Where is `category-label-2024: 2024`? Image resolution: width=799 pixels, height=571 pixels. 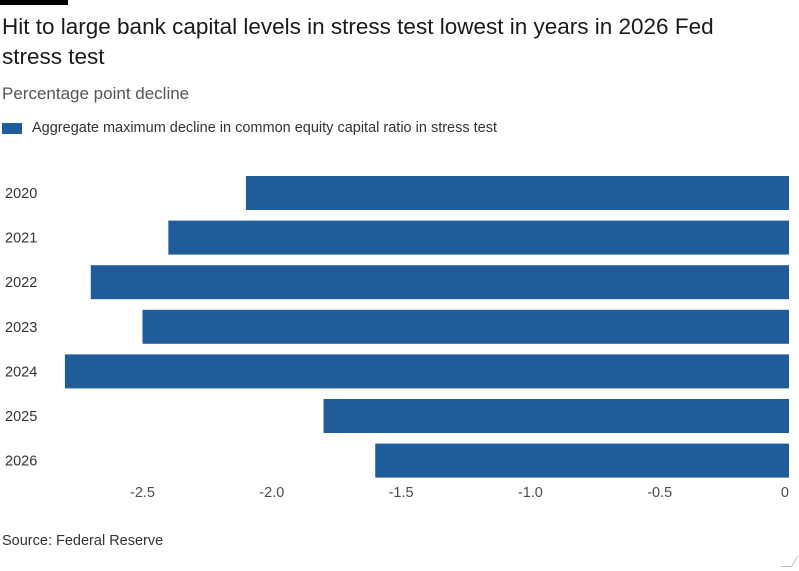 category-label-2024: 2024 is located at coordinates (21, 372).